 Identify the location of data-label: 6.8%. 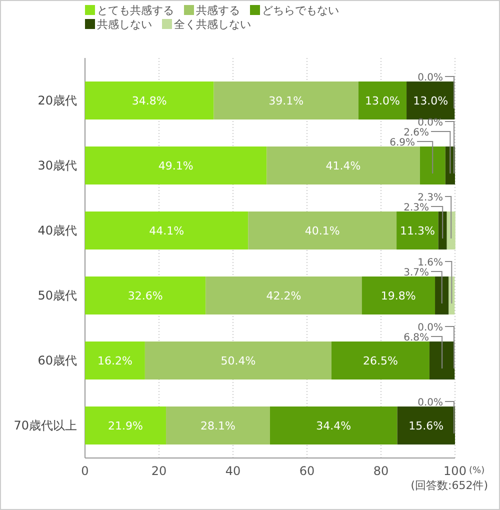
(416, 338).